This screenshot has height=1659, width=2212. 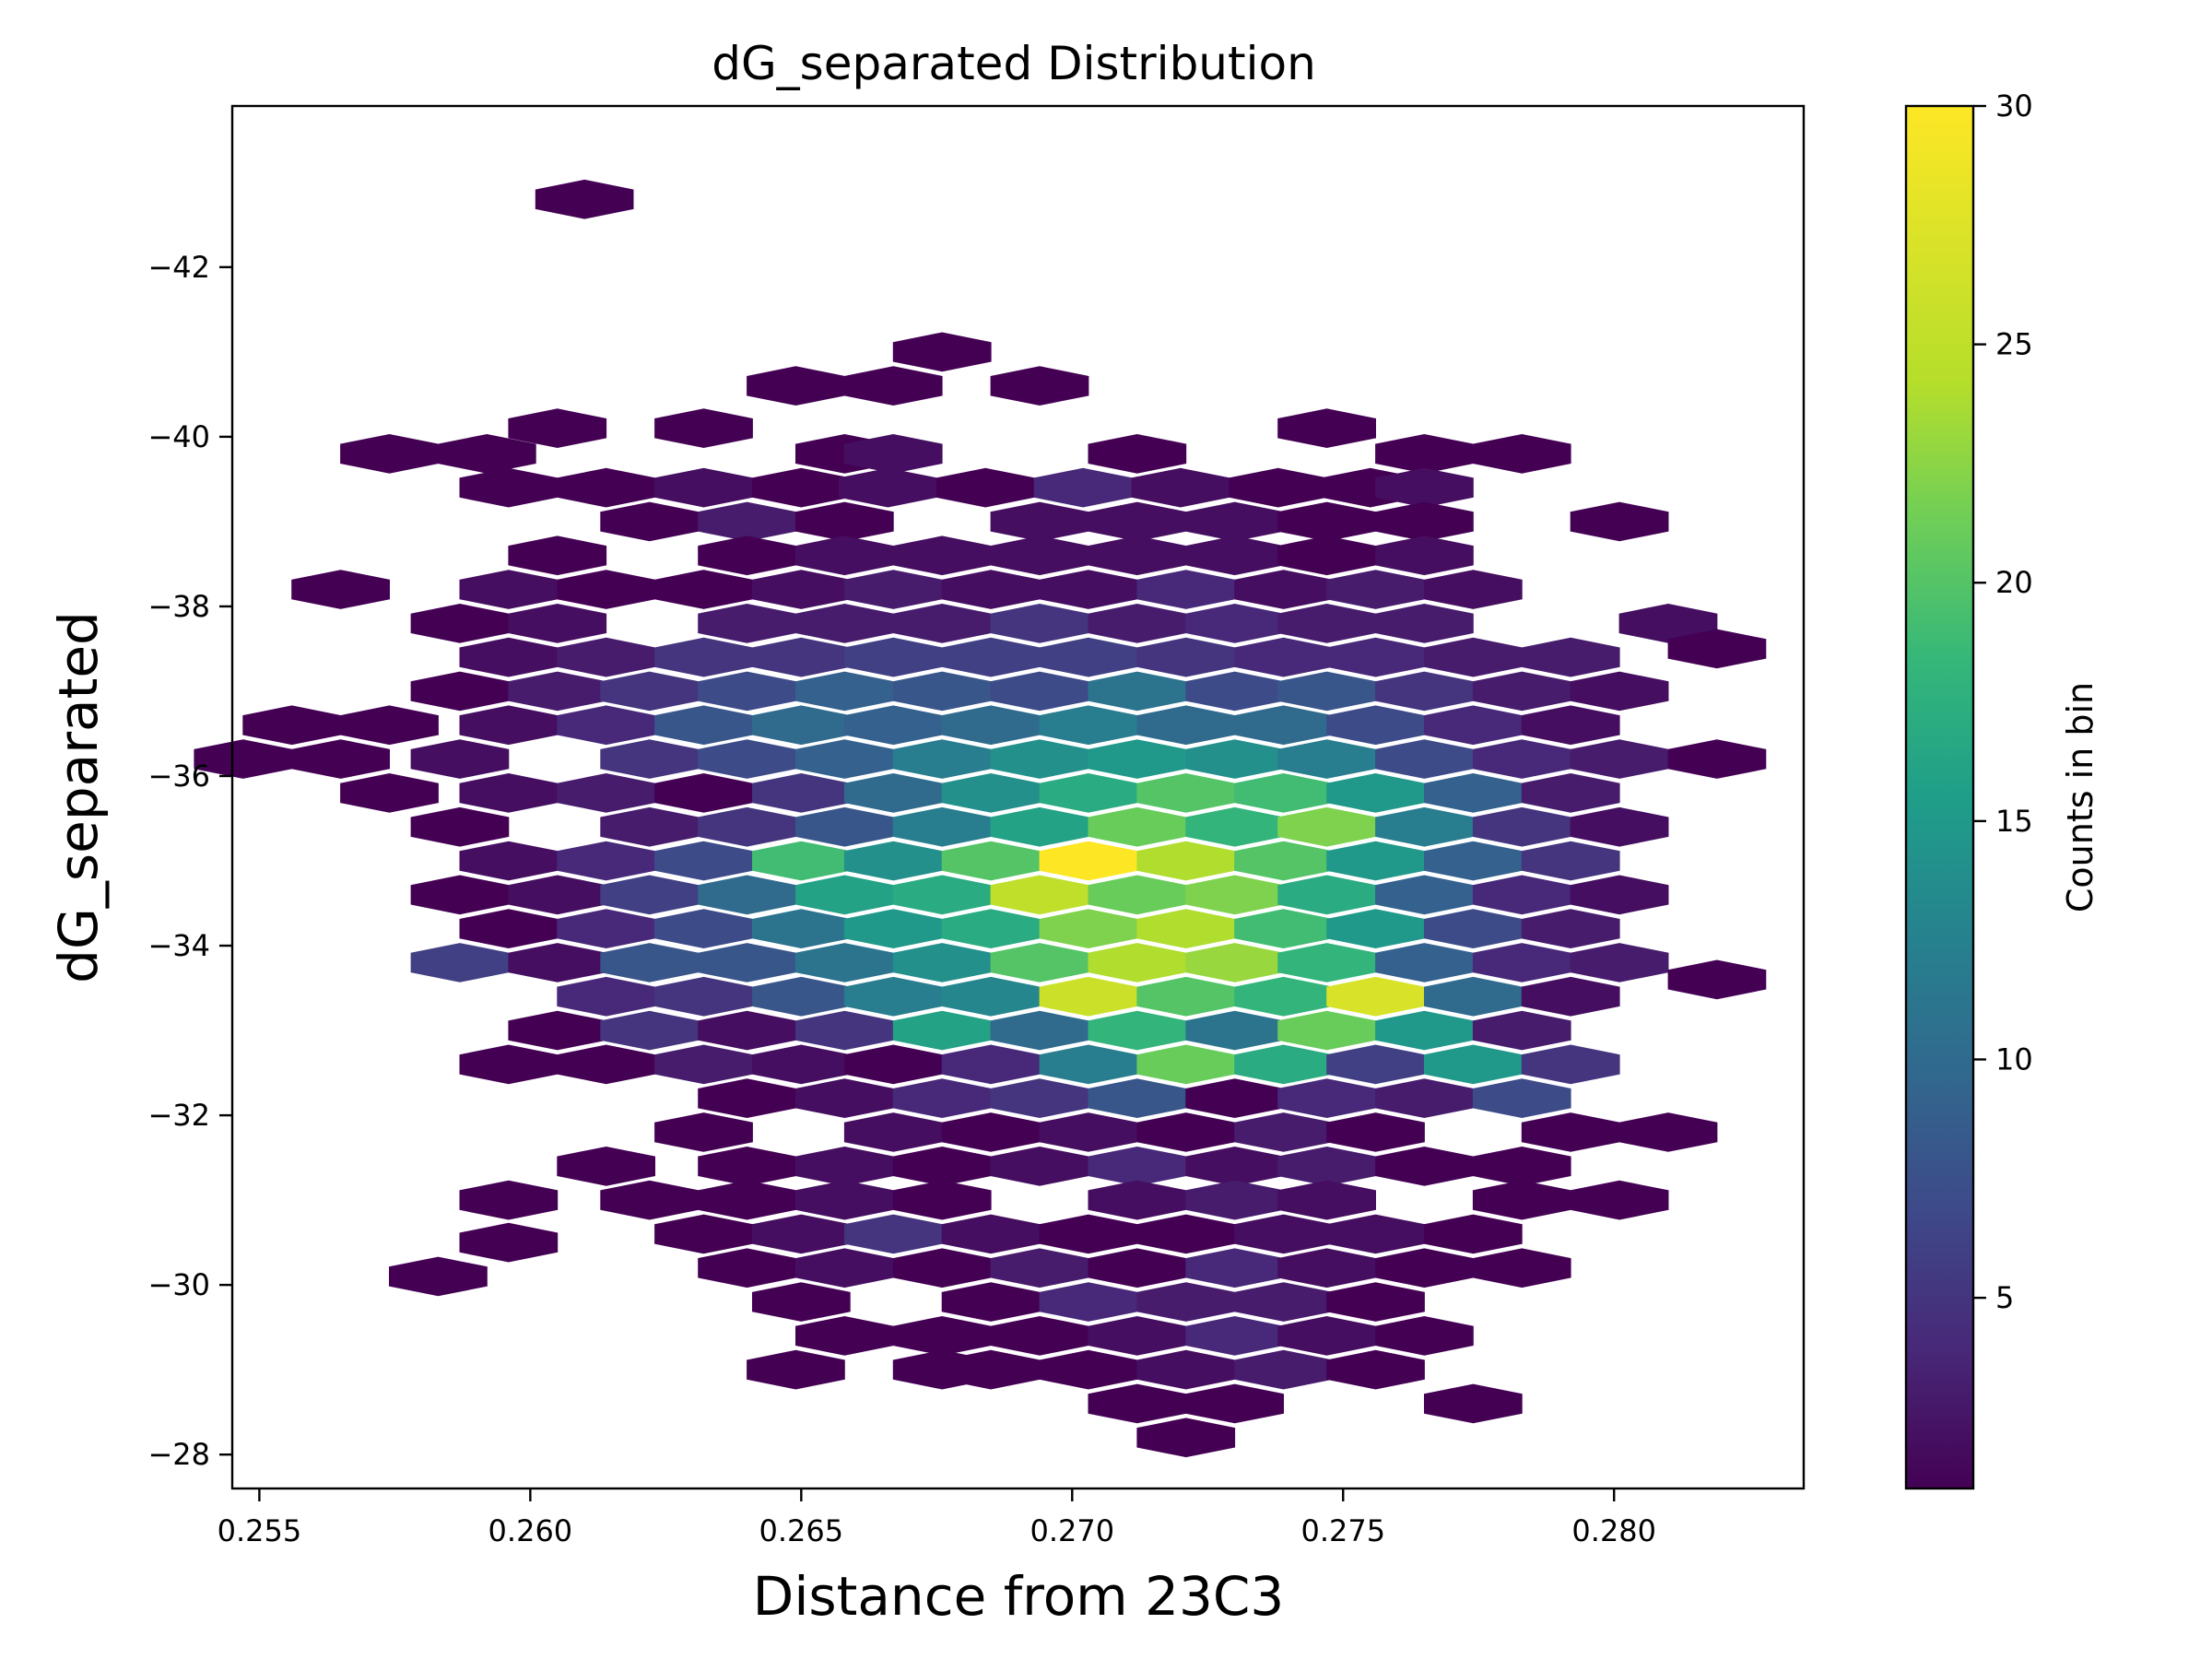 I want to click on y-tick-label: −34, so click(x=178, y=945).